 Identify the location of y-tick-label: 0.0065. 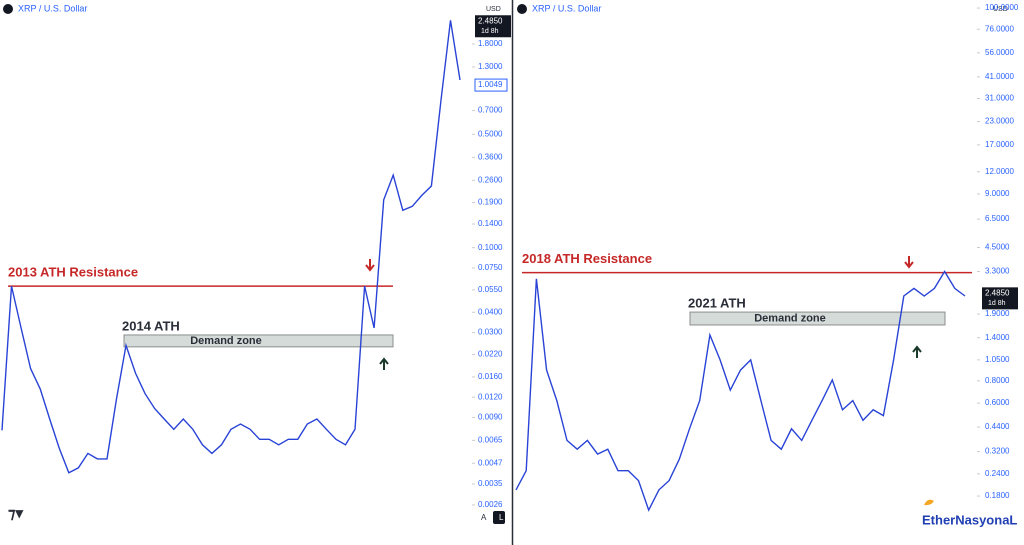
(490, 439).